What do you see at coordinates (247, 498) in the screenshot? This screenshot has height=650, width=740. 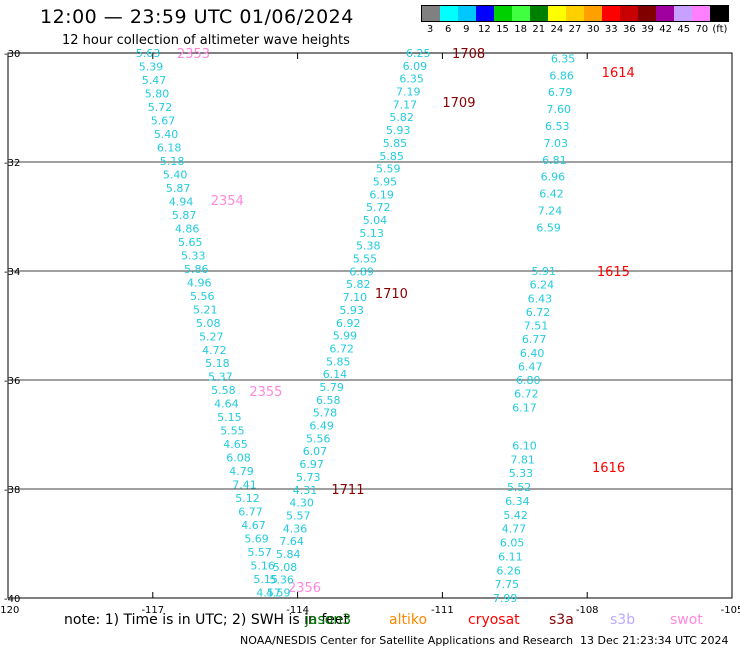 I see `wave-height-value: 5.12` at bounding box center [247, 498].